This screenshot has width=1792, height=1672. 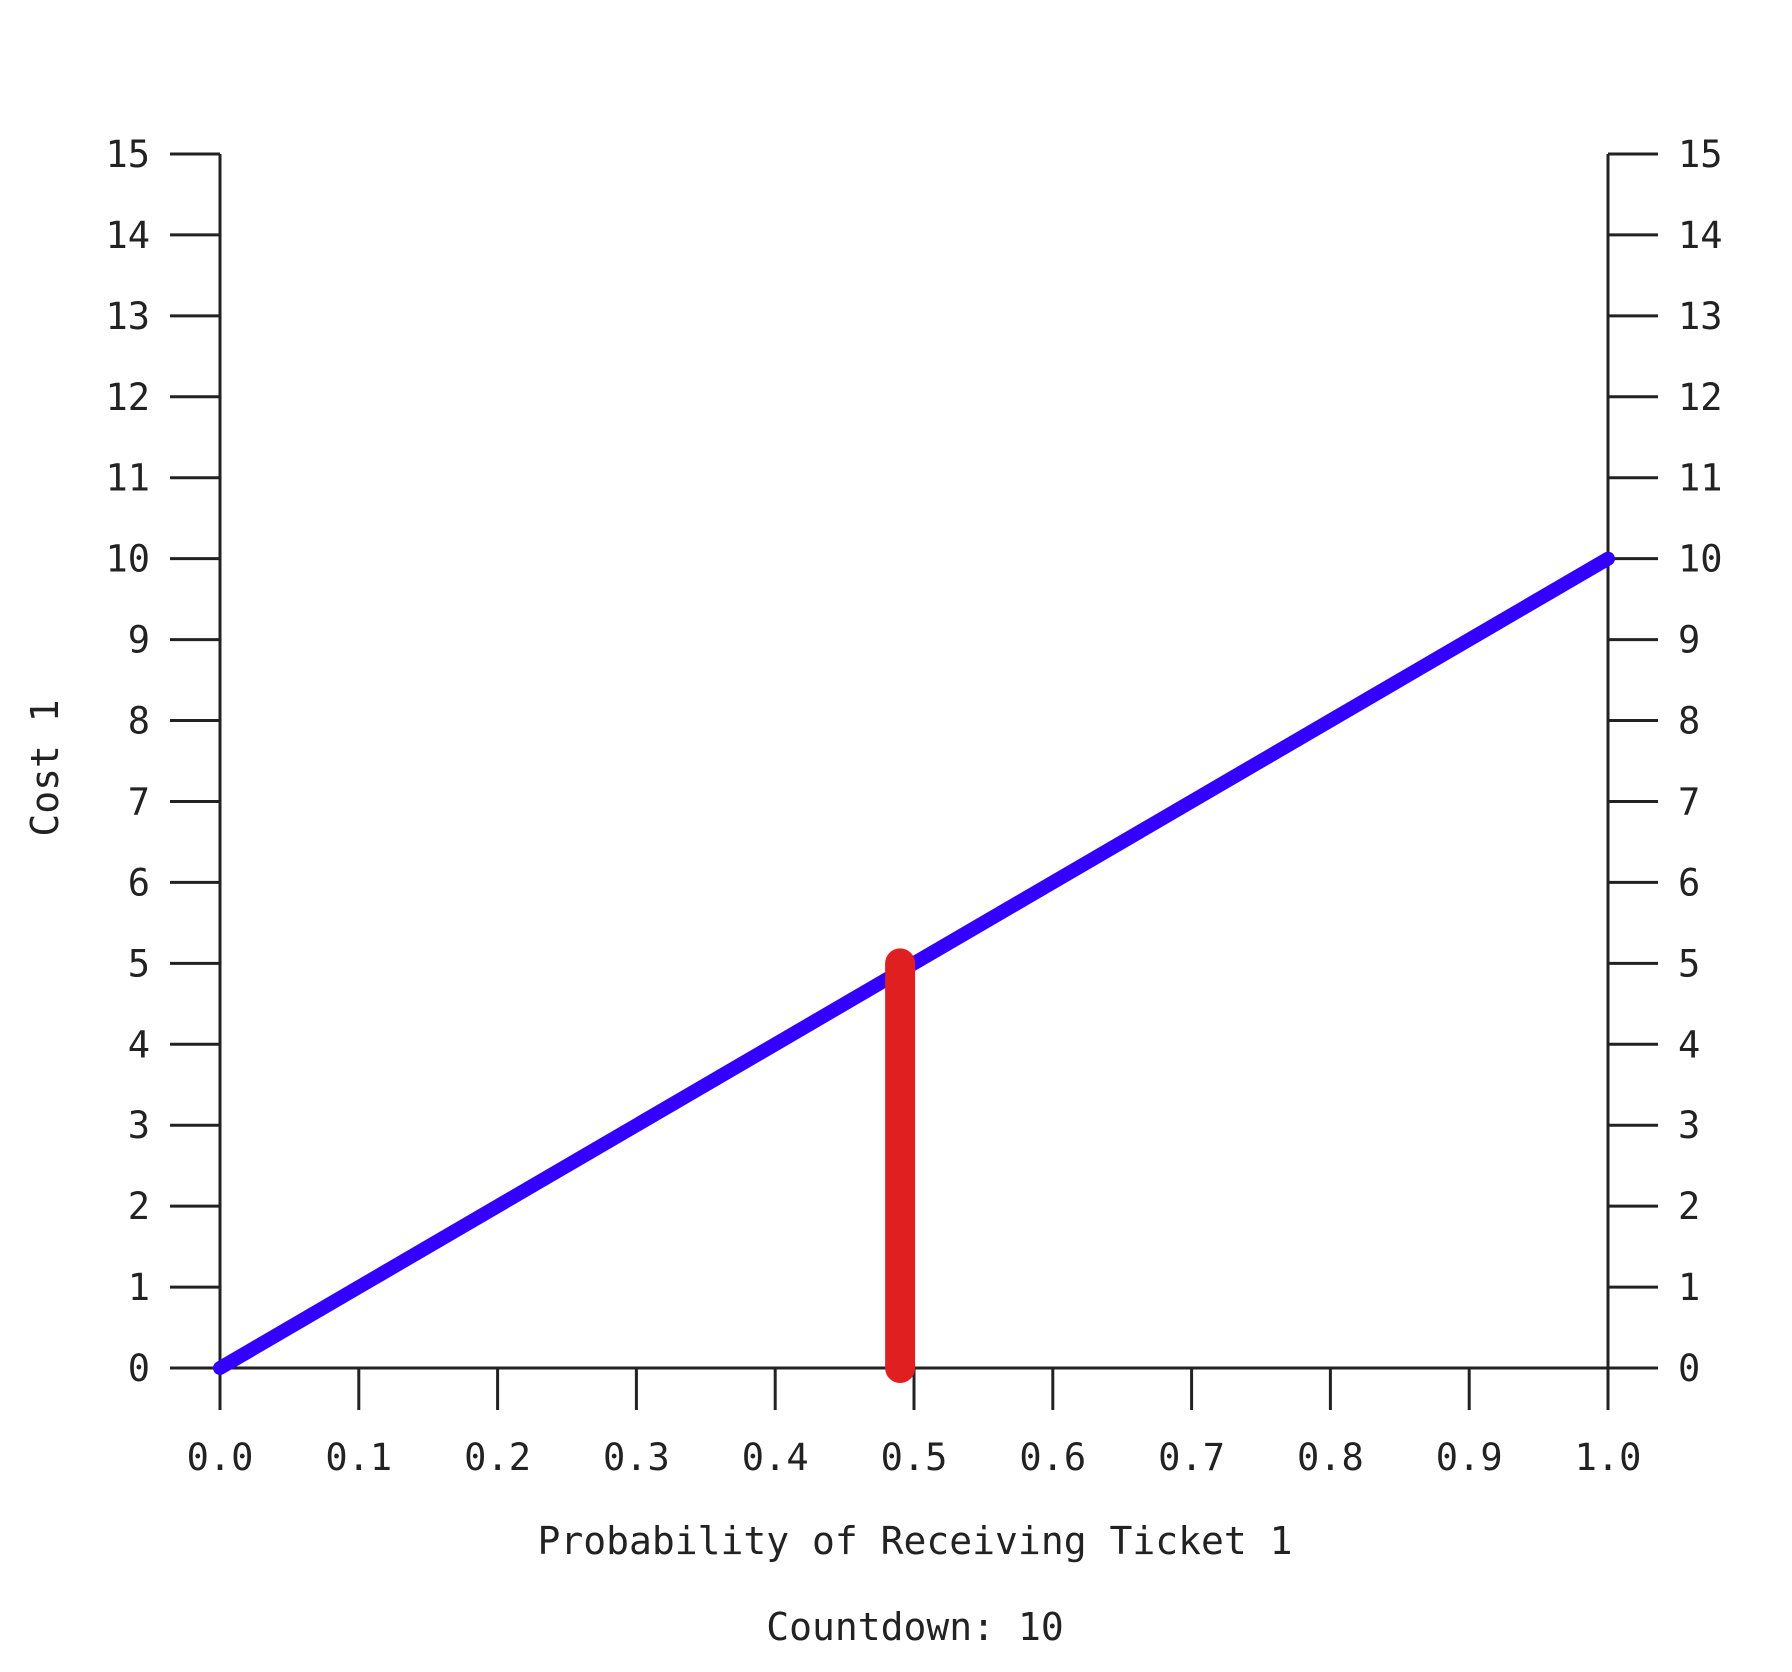 What do you see at coordinates (139, 1287) in the screenshot?
I see `y-tick-label-left: 1` at bounding box center [139, 1287].